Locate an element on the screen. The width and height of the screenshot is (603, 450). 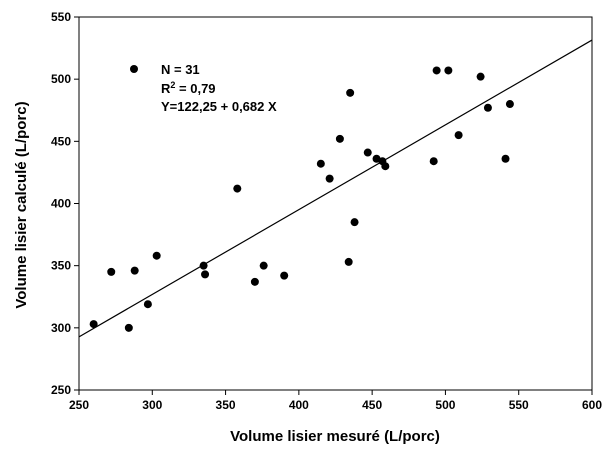
x-axis-ticks: 250 300 350 400 450 500 550 600 is located at coordinates (335, 401).